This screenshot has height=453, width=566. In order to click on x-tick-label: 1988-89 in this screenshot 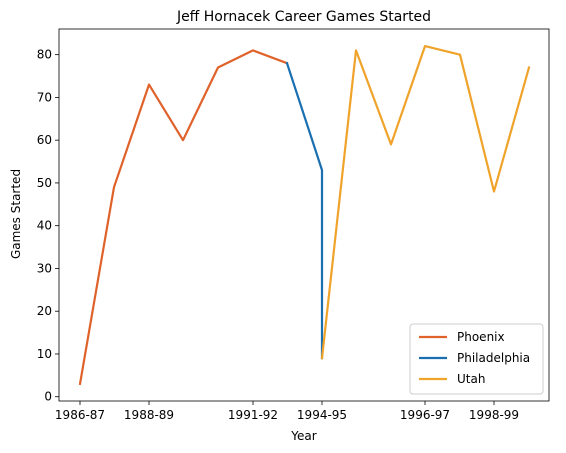, I will do `click(149, 415)`.